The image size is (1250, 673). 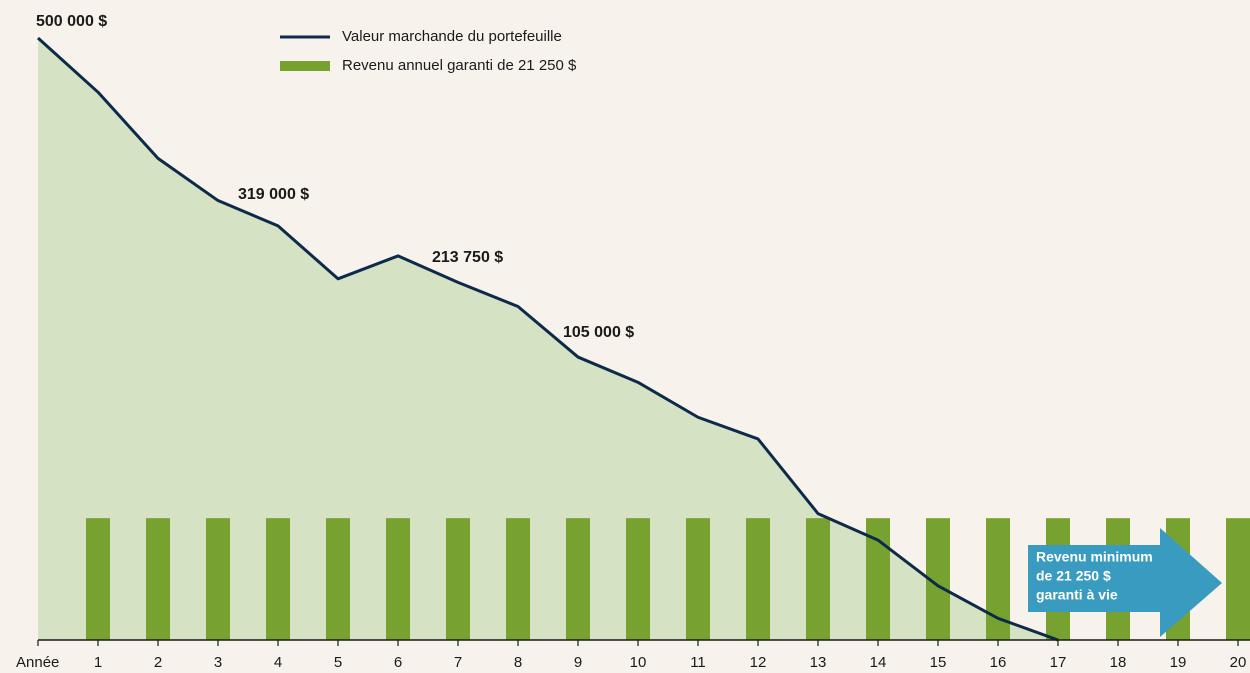 I want to click on x-tick-label: 3, so click(x=218, y=662).